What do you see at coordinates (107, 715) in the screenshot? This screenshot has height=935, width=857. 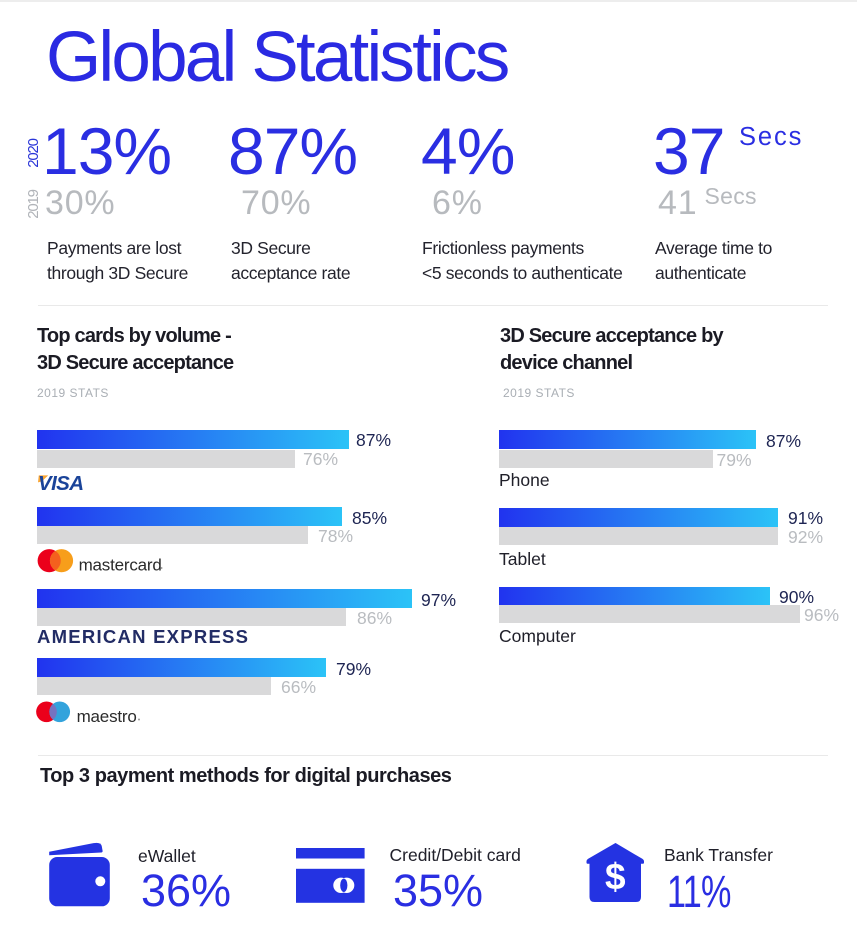 I see `svg-text: maestro` at bounding box center [107, 715].